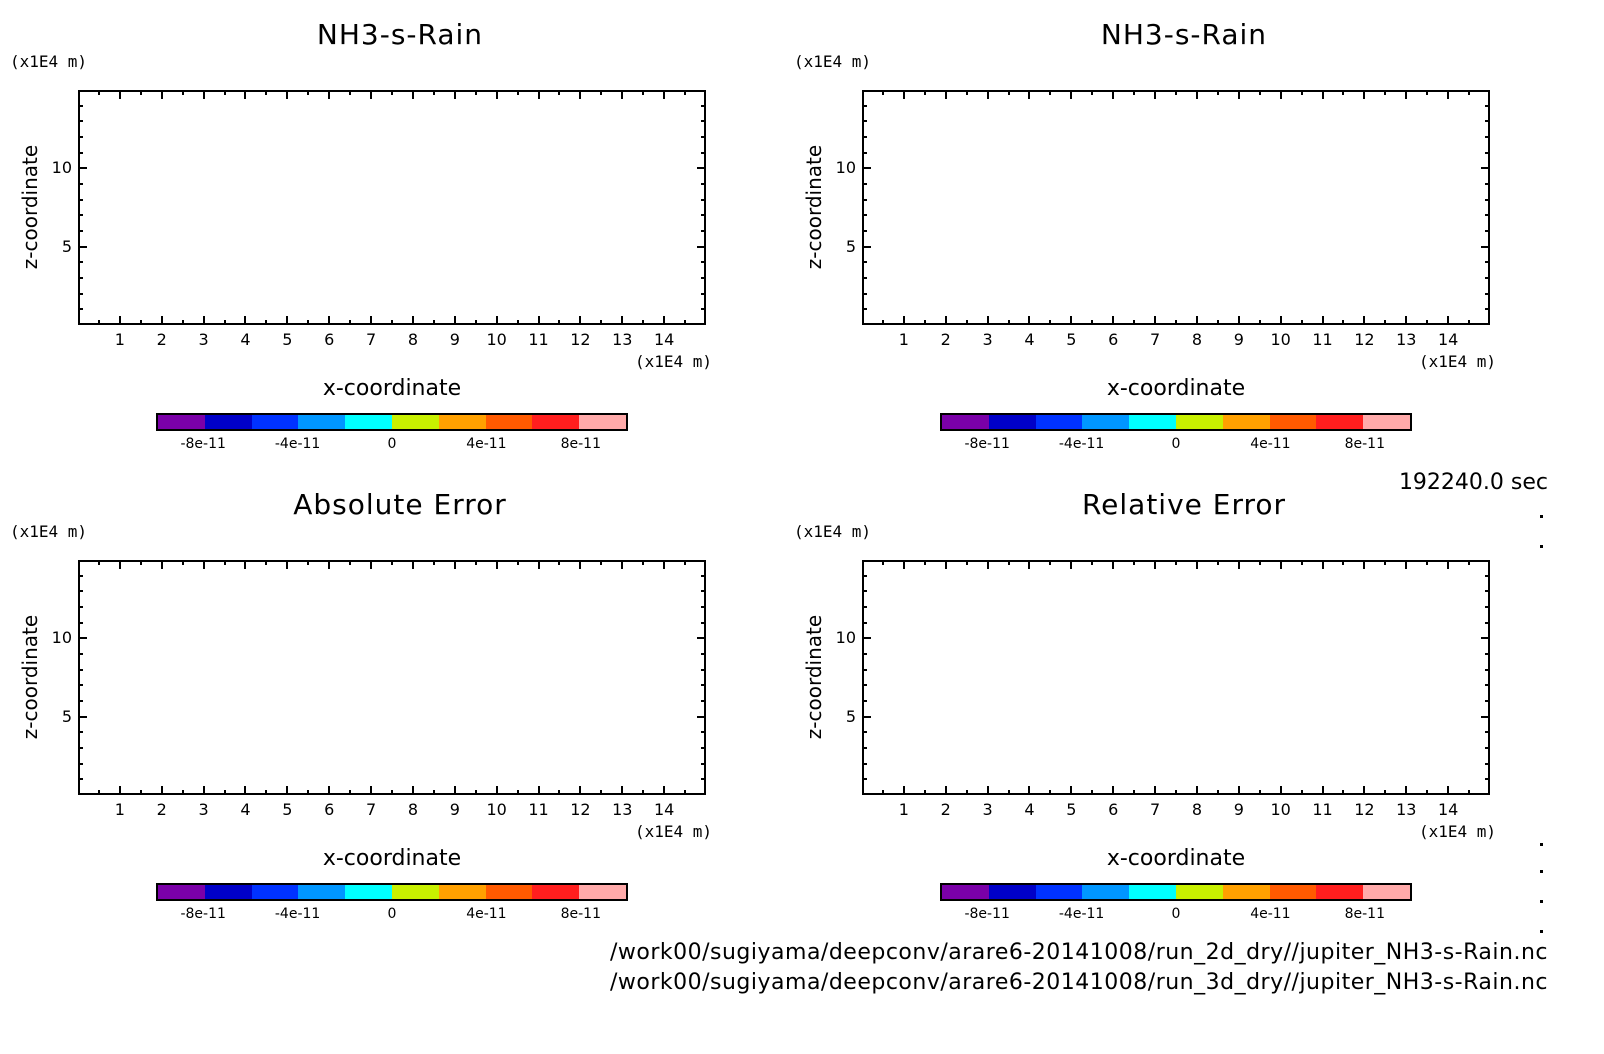 This screenshot has width=1604, height=1054. What do you see at coordinates (1176, 422) in the screenshot?
I see `colorbar` at bounding box center [1176, 422].